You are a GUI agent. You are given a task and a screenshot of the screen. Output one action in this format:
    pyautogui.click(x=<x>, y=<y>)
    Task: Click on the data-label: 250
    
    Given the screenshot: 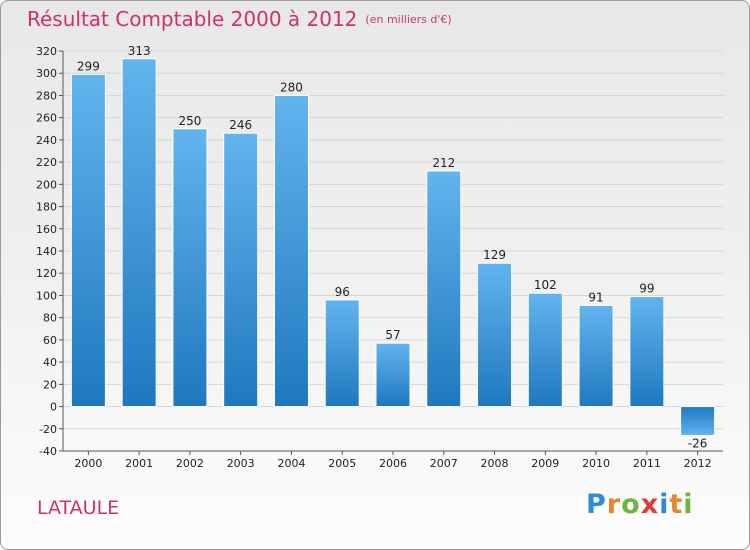 What is the action you would take?
    pyautogui.click(x=189, y=121)
    